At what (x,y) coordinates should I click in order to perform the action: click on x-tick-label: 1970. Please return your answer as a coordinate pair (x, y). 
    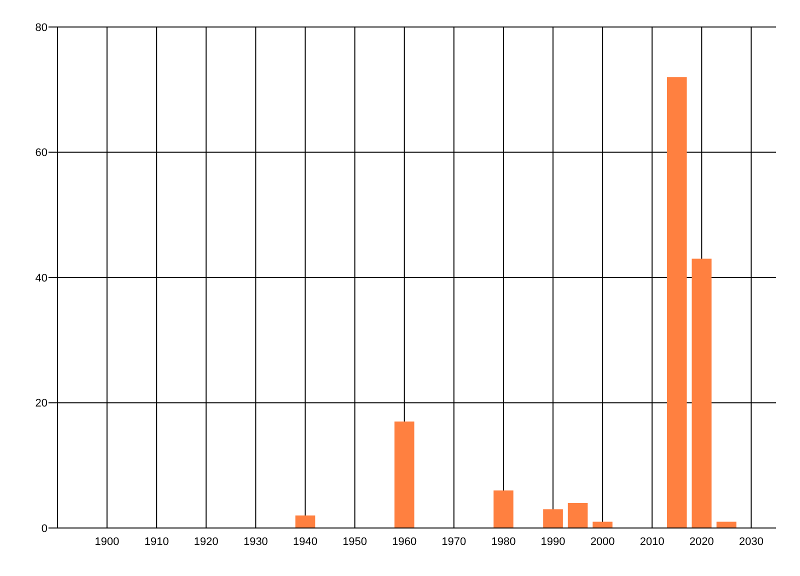
    Looking at the image, I should click on (454, 542).